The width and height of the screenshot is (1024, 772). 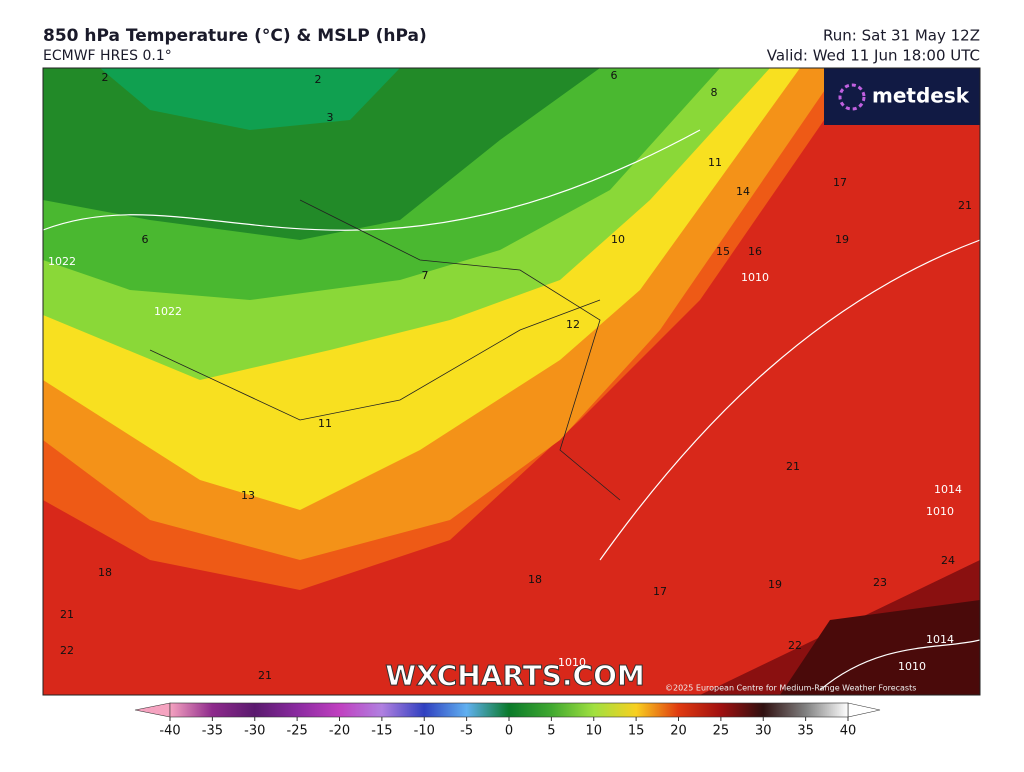 I want to click on title: 850 hPa Temperature (°C) & MSLP (hPa), so click(x=235, y=36).